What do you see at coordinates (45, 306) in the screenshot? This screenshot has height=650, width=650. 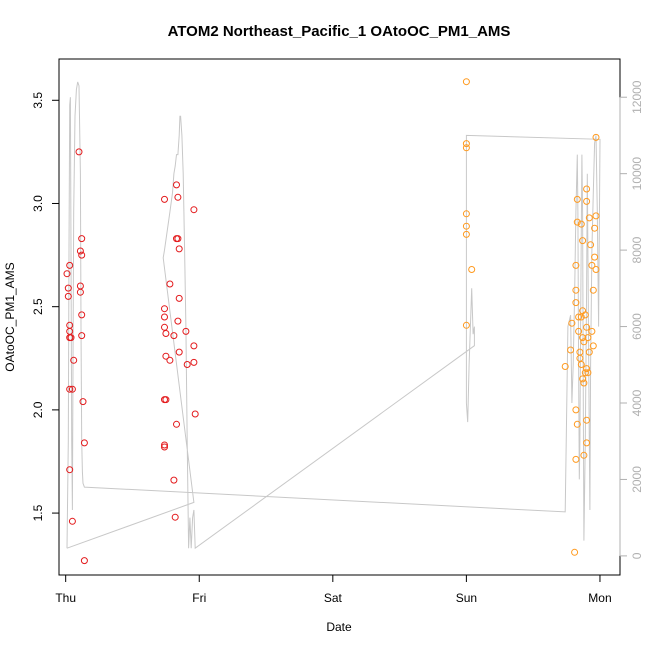 I see `y-axis: 1.5 2.0 2.5 3.0 3.5` at bounding box center [45, 306].